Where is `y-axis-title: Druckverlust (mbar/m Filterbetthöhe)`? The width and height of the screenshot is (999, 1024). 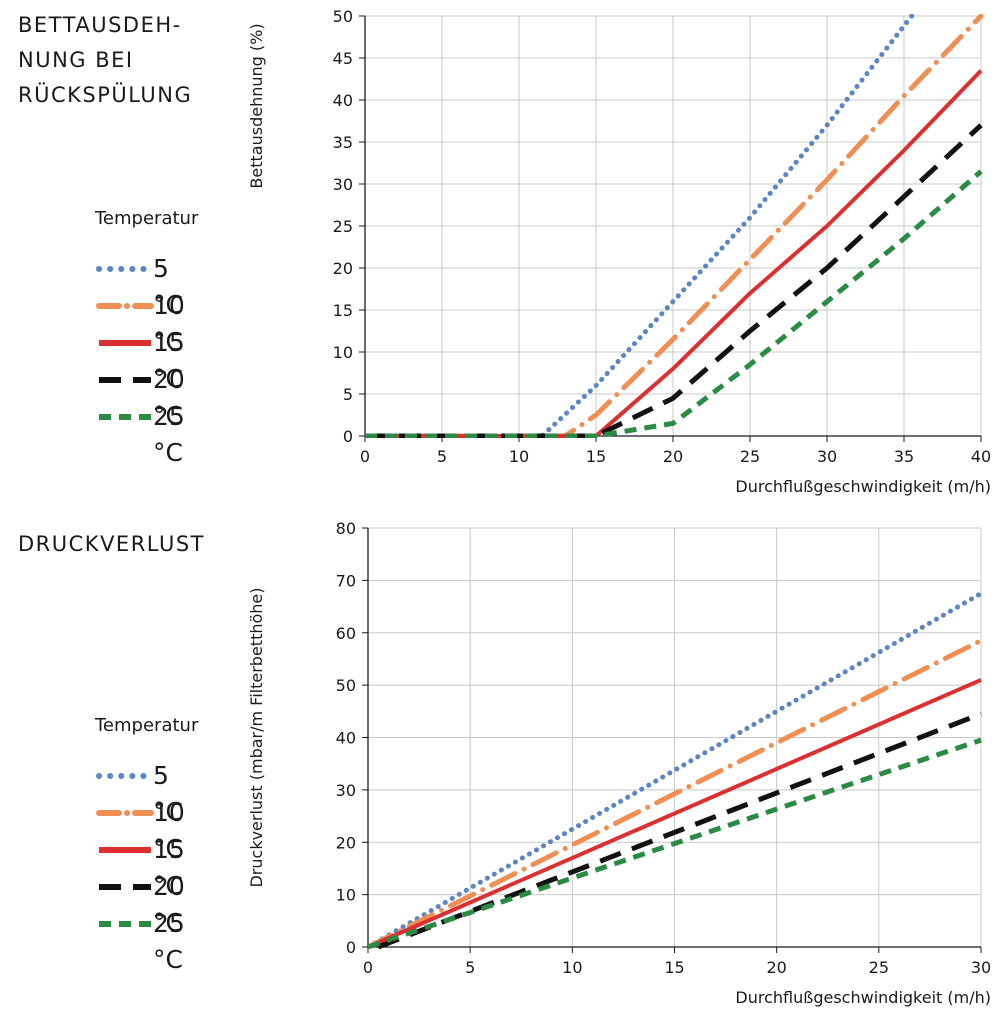 y-axis-title: Druckverlust (mbar/m Filterbetthöhe) is located at coordinates (256, 737).